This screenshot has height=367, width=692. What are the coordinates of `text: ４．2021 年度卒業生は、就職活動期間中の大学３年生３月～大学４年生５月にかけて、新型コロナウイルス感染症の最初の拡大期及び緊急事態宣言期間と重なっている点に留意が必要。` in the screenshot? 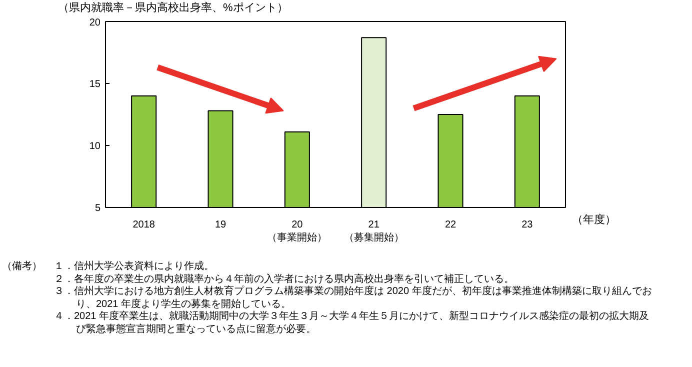 It's located at (352, 323).